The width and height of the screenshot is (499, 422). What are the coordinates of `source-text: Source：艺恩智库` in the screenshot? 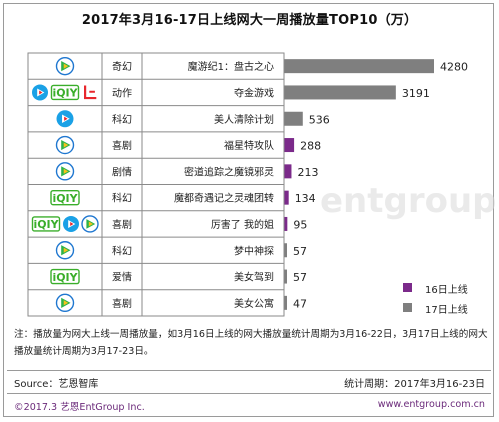 It's located at (56, 384).